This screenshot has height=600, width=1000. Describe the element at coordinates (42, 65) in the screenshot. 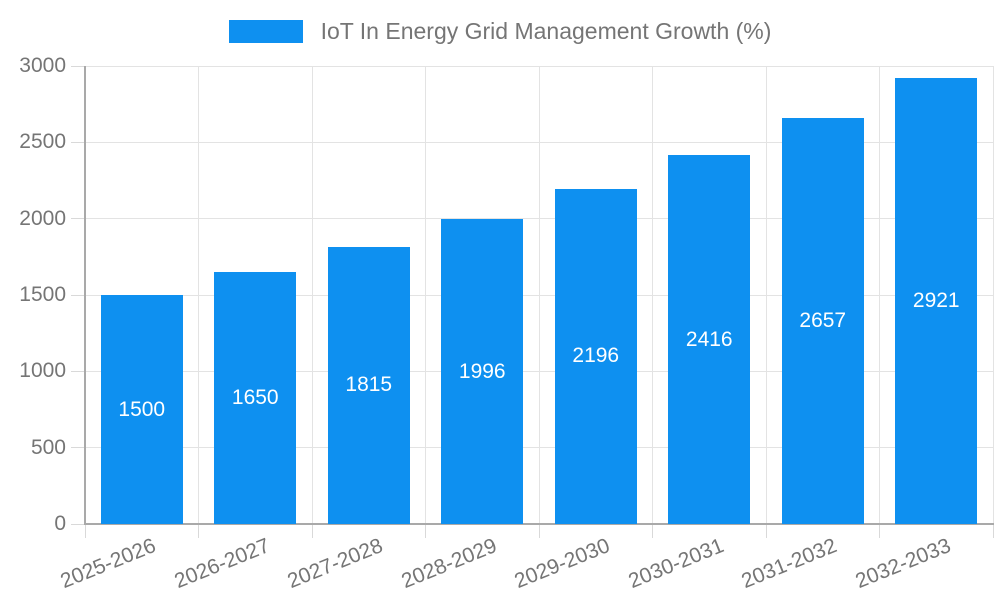

I see `y-tick-label: 3000` at that location.